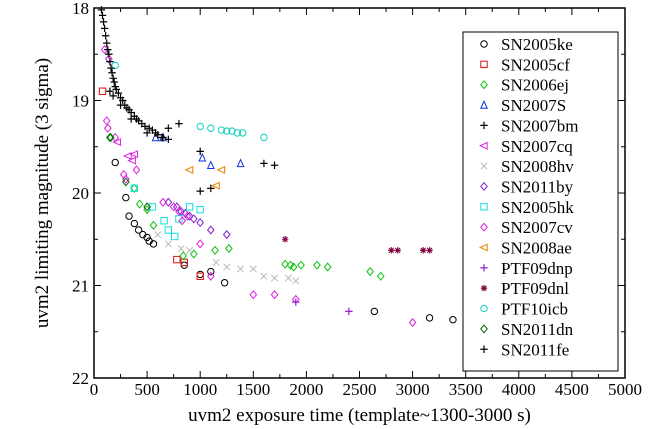 This screenshot has width=661, height=429. Describe the element at coordinates (357, 245) in the screenshot. I see `series-ptf09dnl` at that location.